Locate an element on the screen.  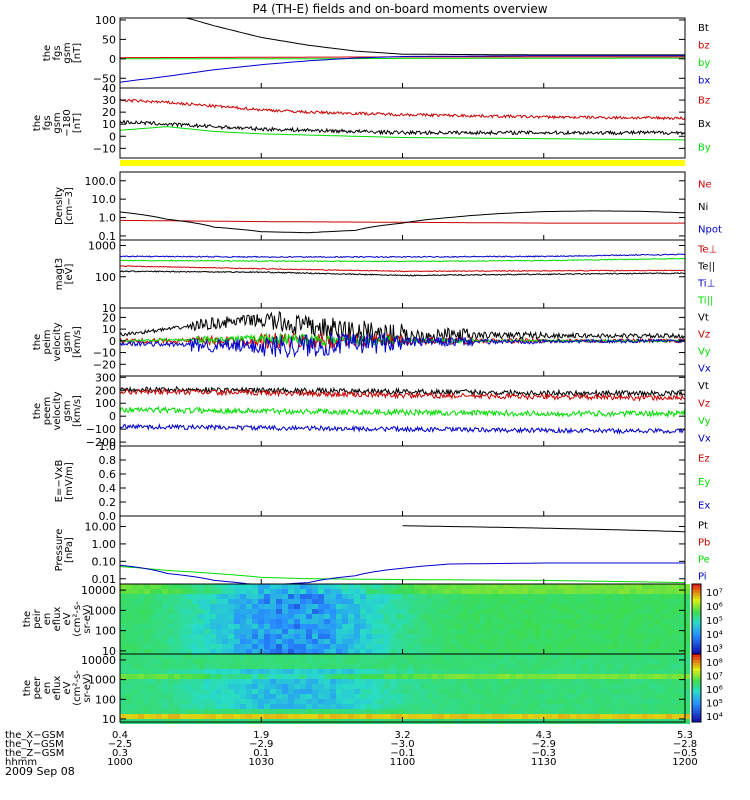
series-line is located at coordinates (402, 256).